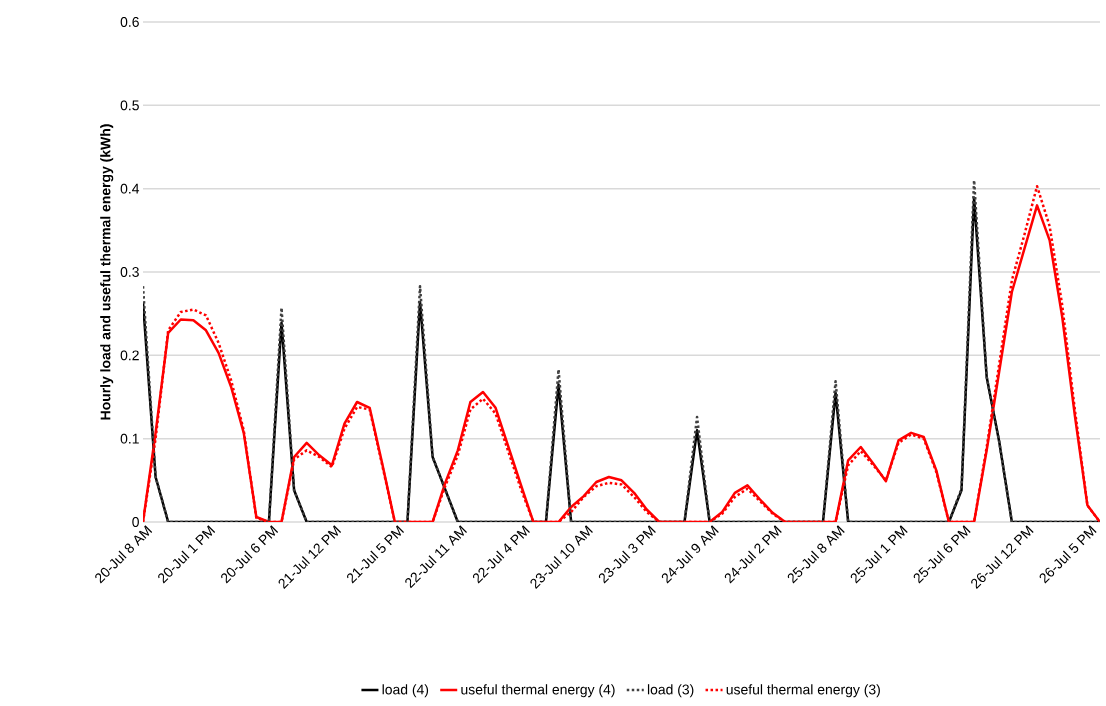 This screenshot has width=1106, height=706. What do you see at coordinates (129, 355) in the screenshot?
I see `y-tick-label: 0.2` at bounding box center [129, 355].